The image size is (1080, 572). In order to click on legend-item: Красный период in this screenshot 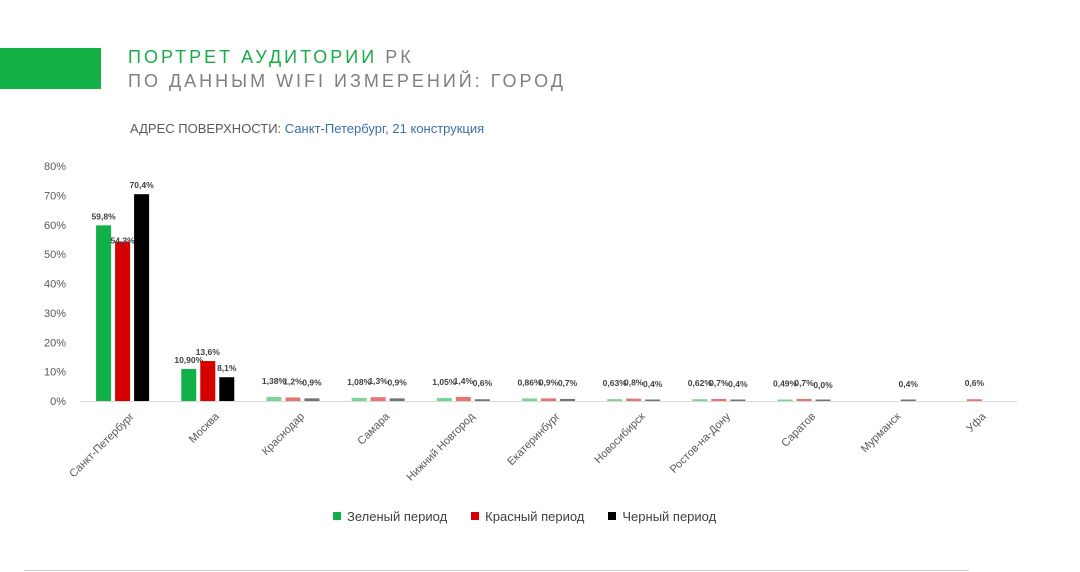, I will do `click(527, 516)`.